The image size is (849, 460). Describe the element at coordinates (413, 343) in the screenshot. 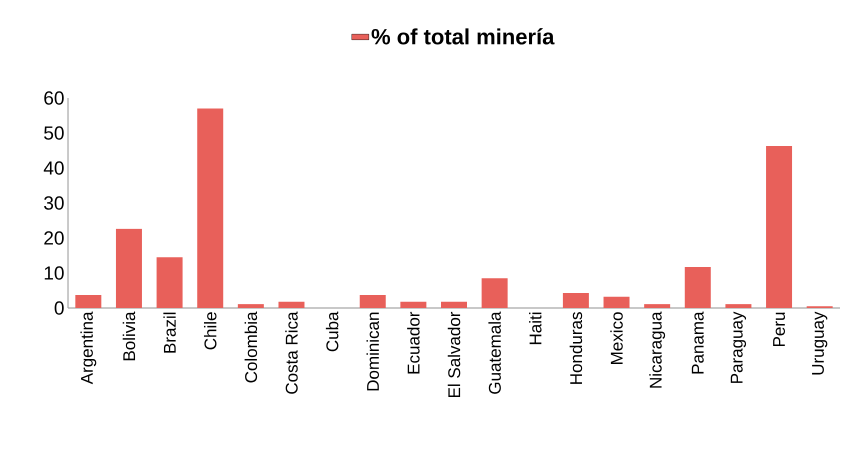

I see `x-tick-label: Ecuador` at that location.